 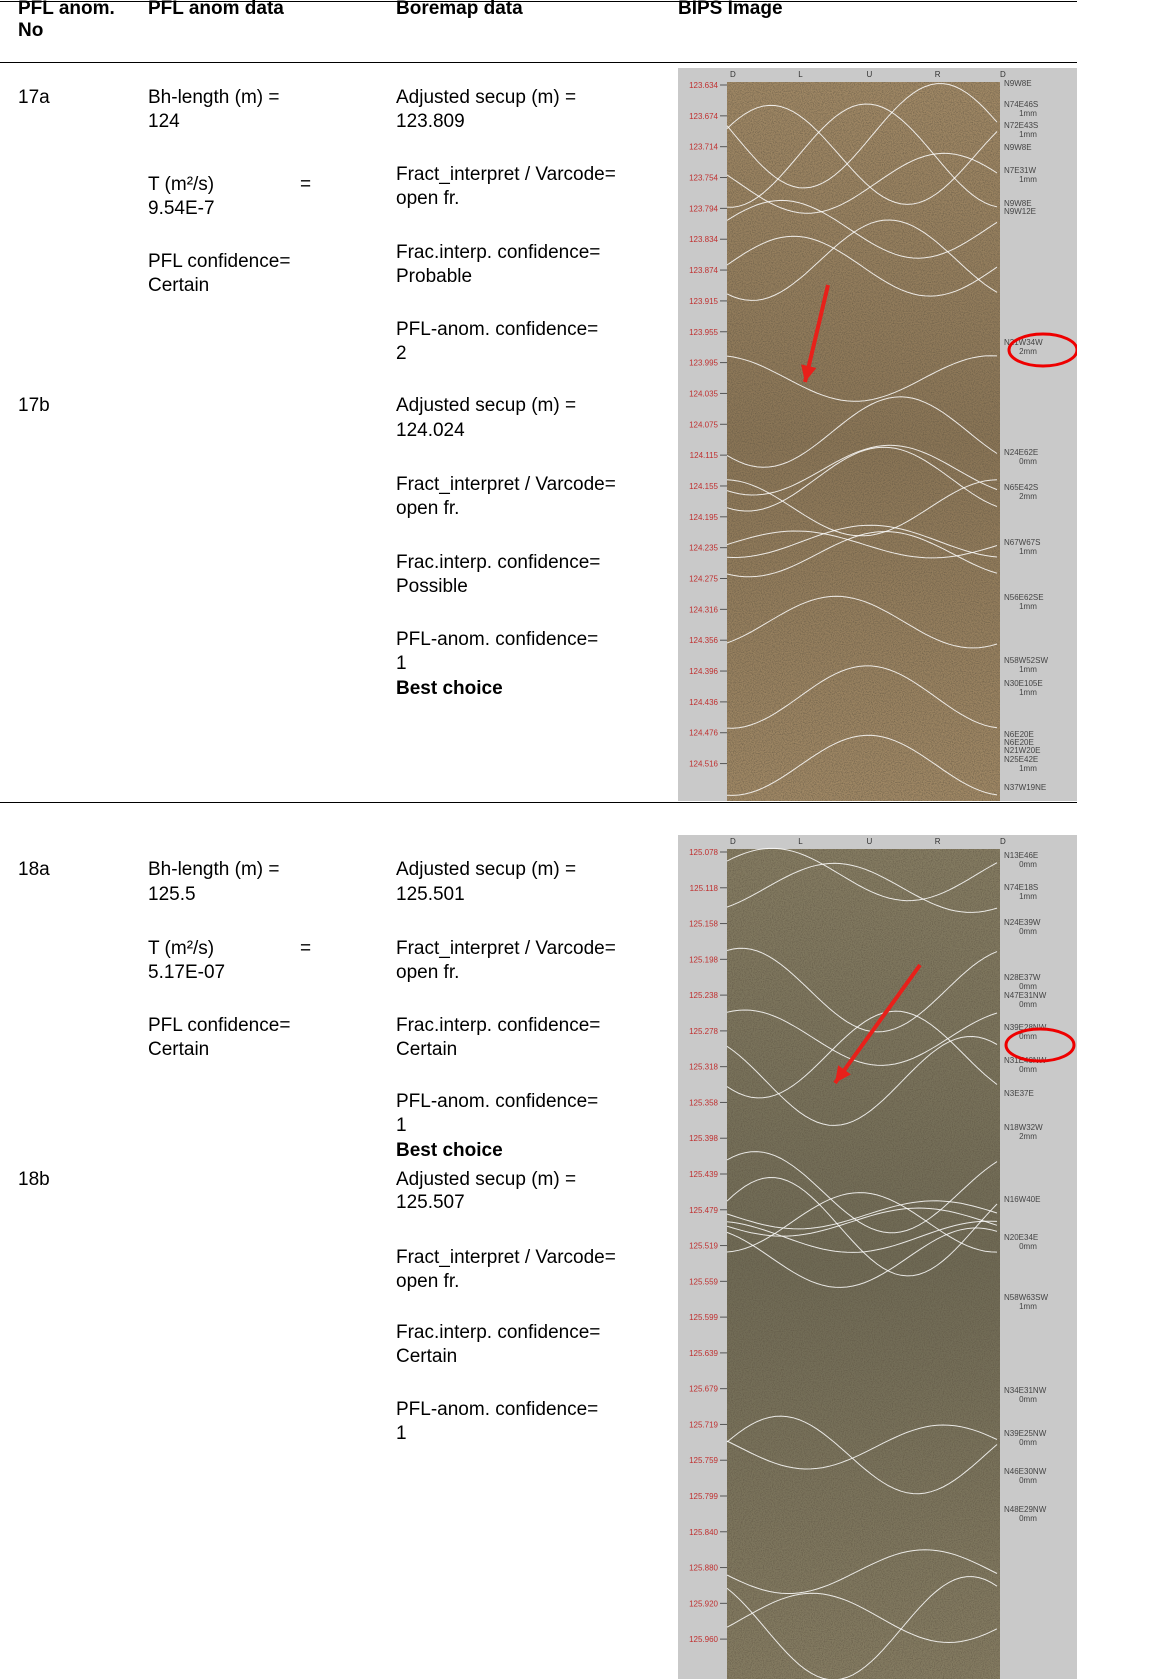 What do you see at coordinates (703, 1389) in the screenshot?
I see `depth-label: 125.679` at bounding box center [703, 1389].